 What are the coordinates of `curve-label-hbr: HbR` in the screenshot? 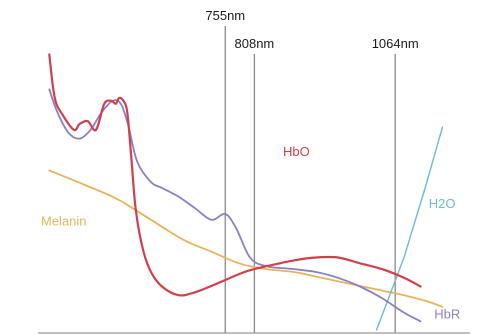 It's located at (447, 313).